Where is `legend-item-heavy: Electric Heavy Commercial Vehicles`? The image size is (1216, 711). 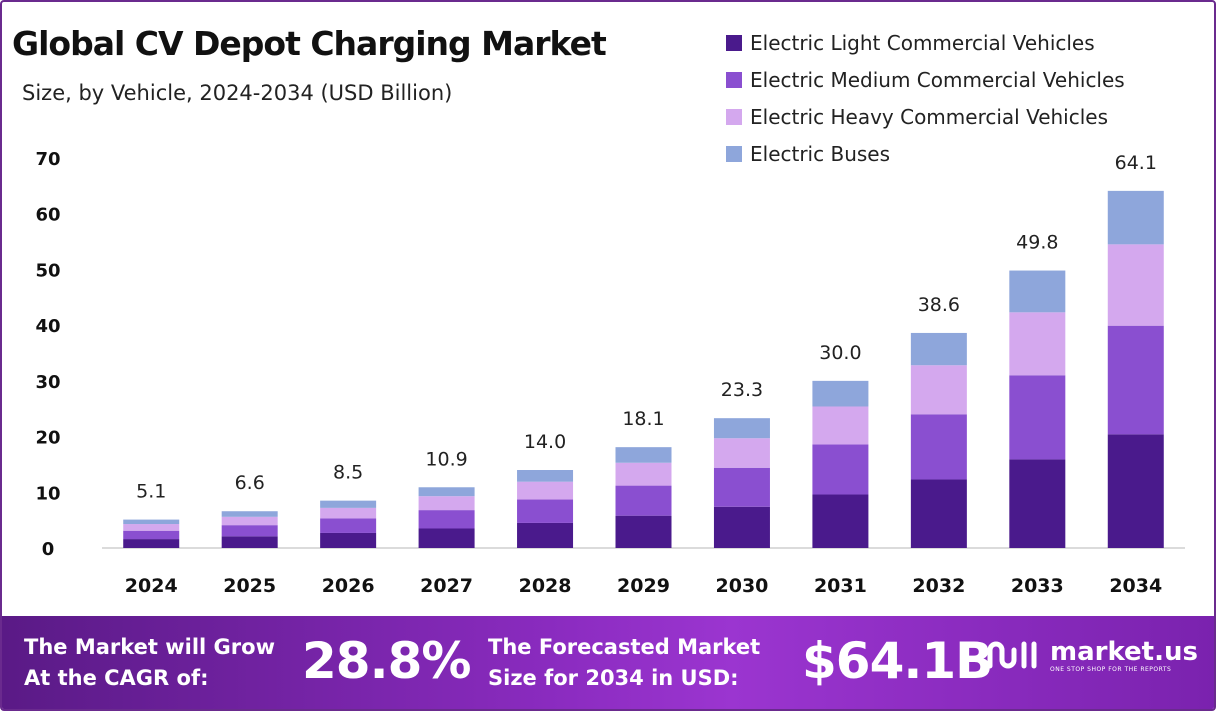 legend-item-heavy: Electric Heavy Commercial Vehicles is located at coordinates (925, 116).